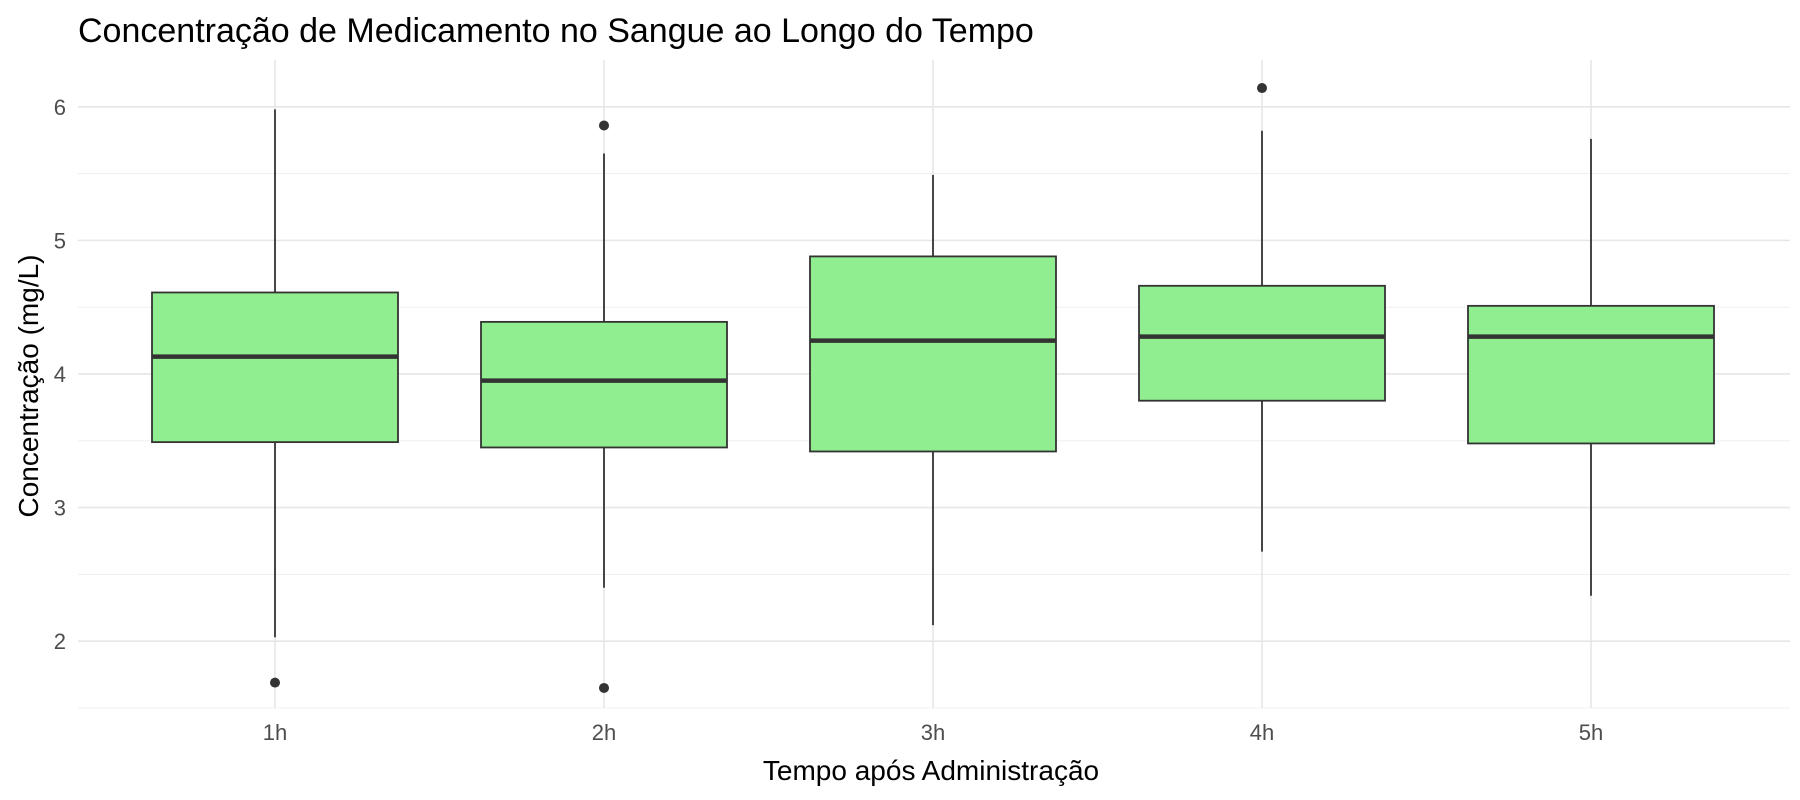 Image resolution: width=1800 pixels, height=800 pixels. Describe the element at coordinates (275, 732) in the screenshot. I see `x-tick-label: 1h` at that location.